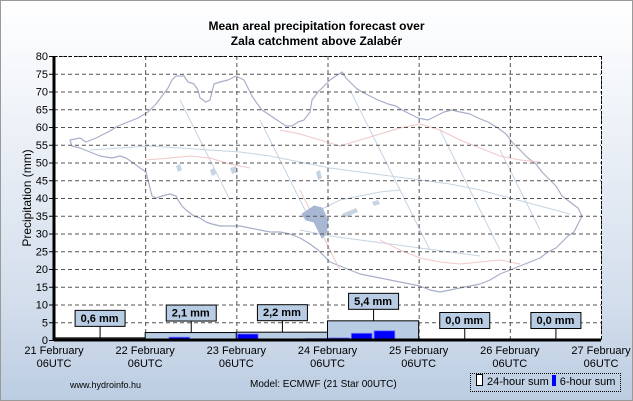  What do you see at coordinates (315, 222) in the screenshot?
I see `lake-balaton-region` at bounding box center [315, 222].